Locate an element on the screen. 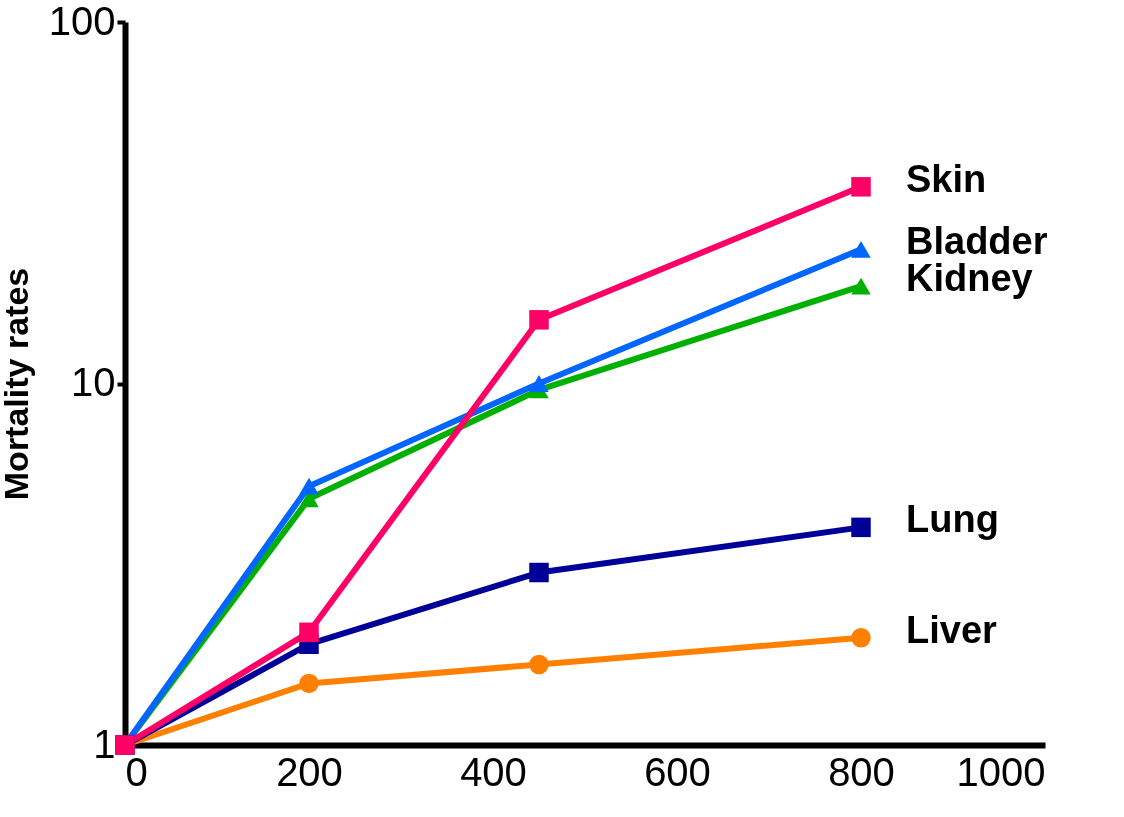 This screenshot has width=1124, height=817. x-tick-label: 800 is located at coordinates (861, 771).